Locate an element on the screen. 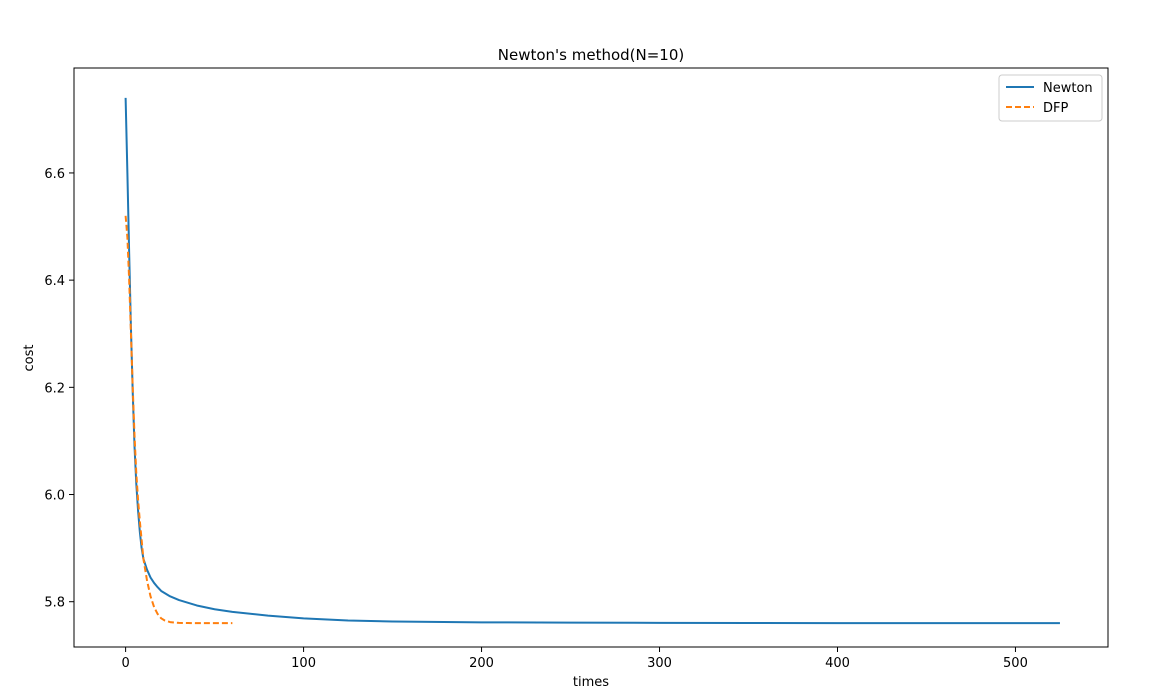 Image resolution: width=1155 pixels, height=698 pixels. y-axis-label: cost is located at coordinates (29, 358).